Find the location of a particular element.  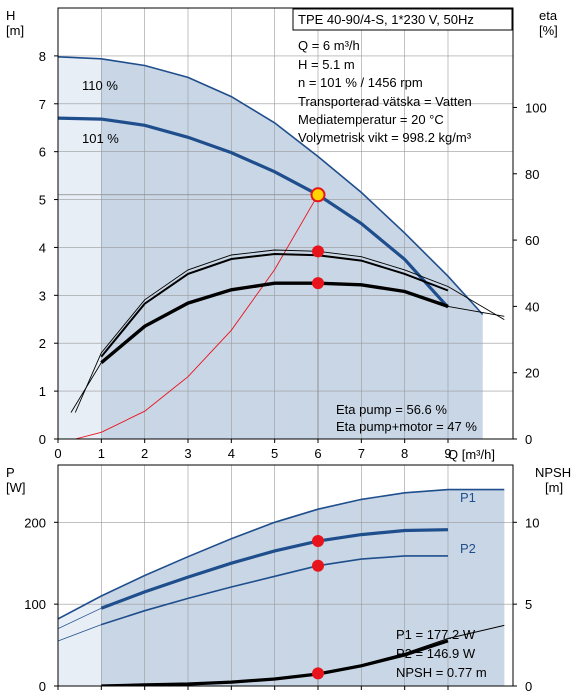

h-tick-label: 1 is located at coordinates (42, 391).